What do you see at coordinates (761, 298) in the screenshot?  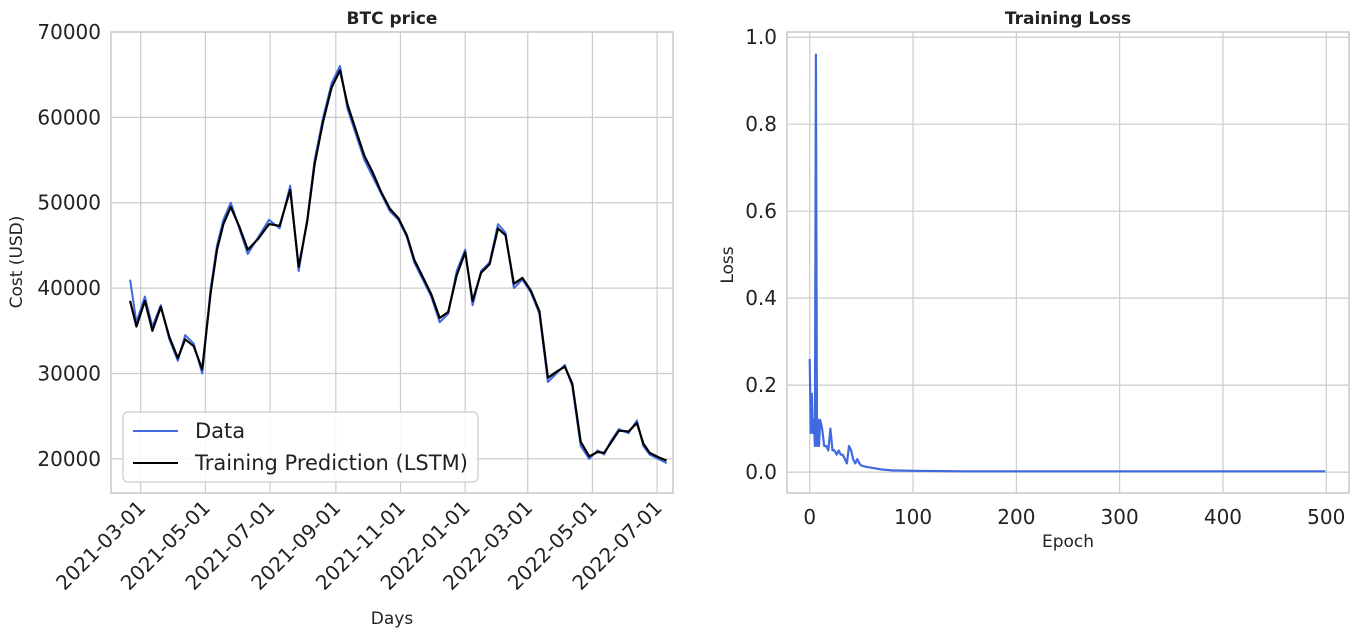 I see `loss-y-tick-label: 0.4` at bounding box center [761, 298].